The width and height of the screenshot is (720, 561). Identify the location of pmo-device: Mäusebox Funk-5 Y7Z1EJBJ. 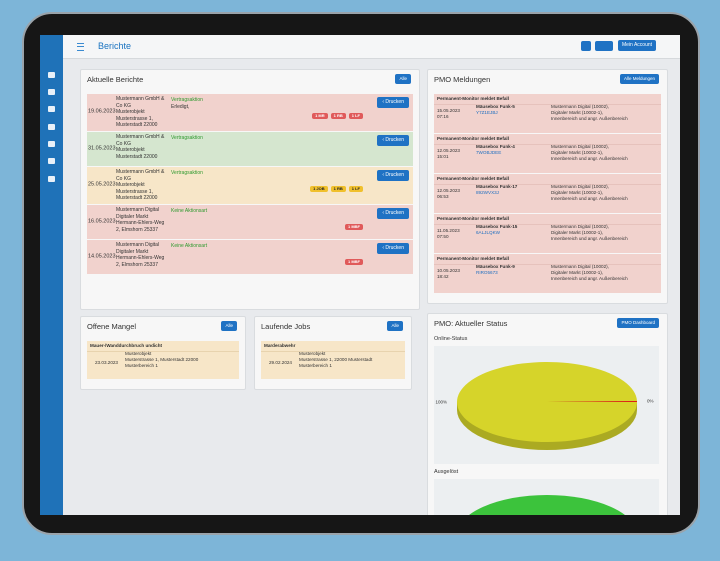
(495, 110).